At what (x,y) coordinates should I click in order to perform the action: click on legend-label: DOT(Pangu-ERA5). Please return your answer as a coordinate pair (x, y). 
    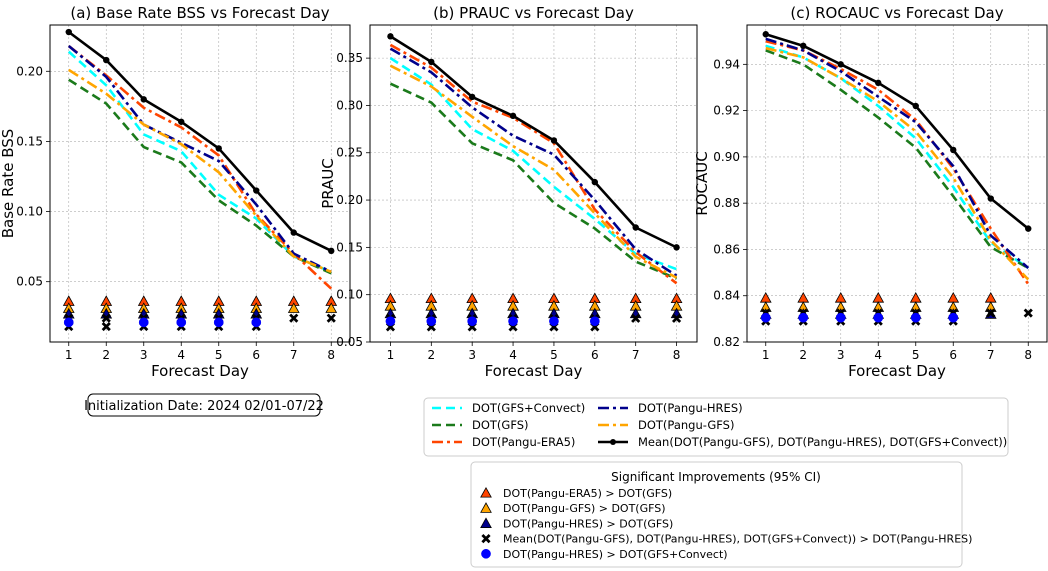
    Looking at the image, I should click on (523, 442).